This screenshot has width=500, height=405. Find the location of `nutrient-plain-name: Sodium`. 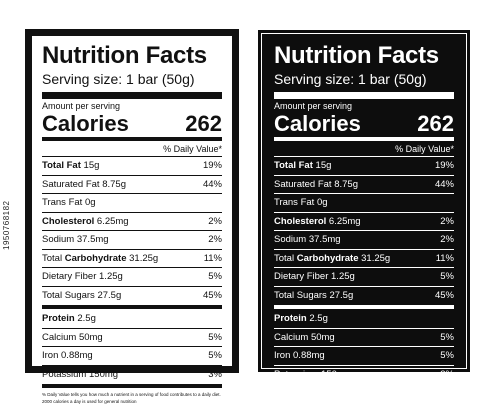

nutrient-plain-name: Sodium is located at coordinates (58, 239).